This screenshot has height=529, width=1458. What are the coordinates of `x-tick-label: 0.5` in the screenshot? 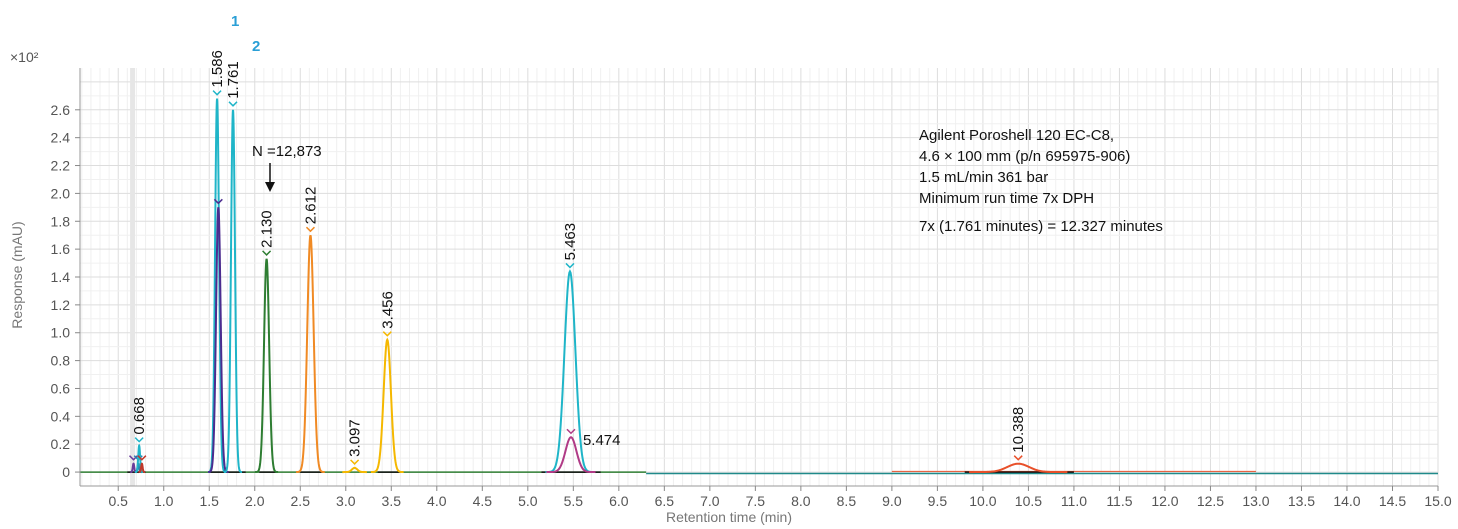 It's located at (118, 501).